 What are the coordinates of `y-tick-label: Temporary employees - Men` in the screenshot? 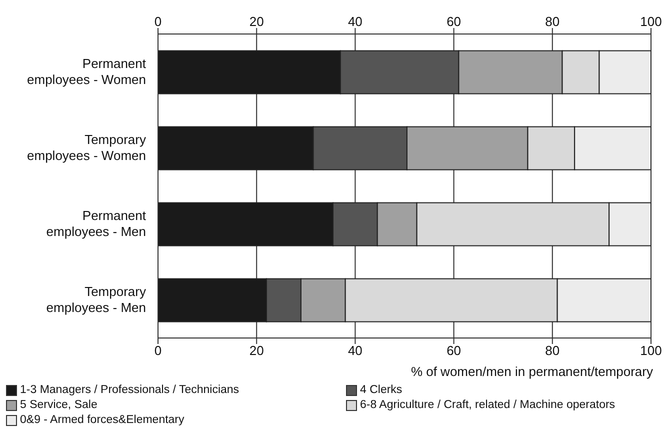 It's located at (96, 299).